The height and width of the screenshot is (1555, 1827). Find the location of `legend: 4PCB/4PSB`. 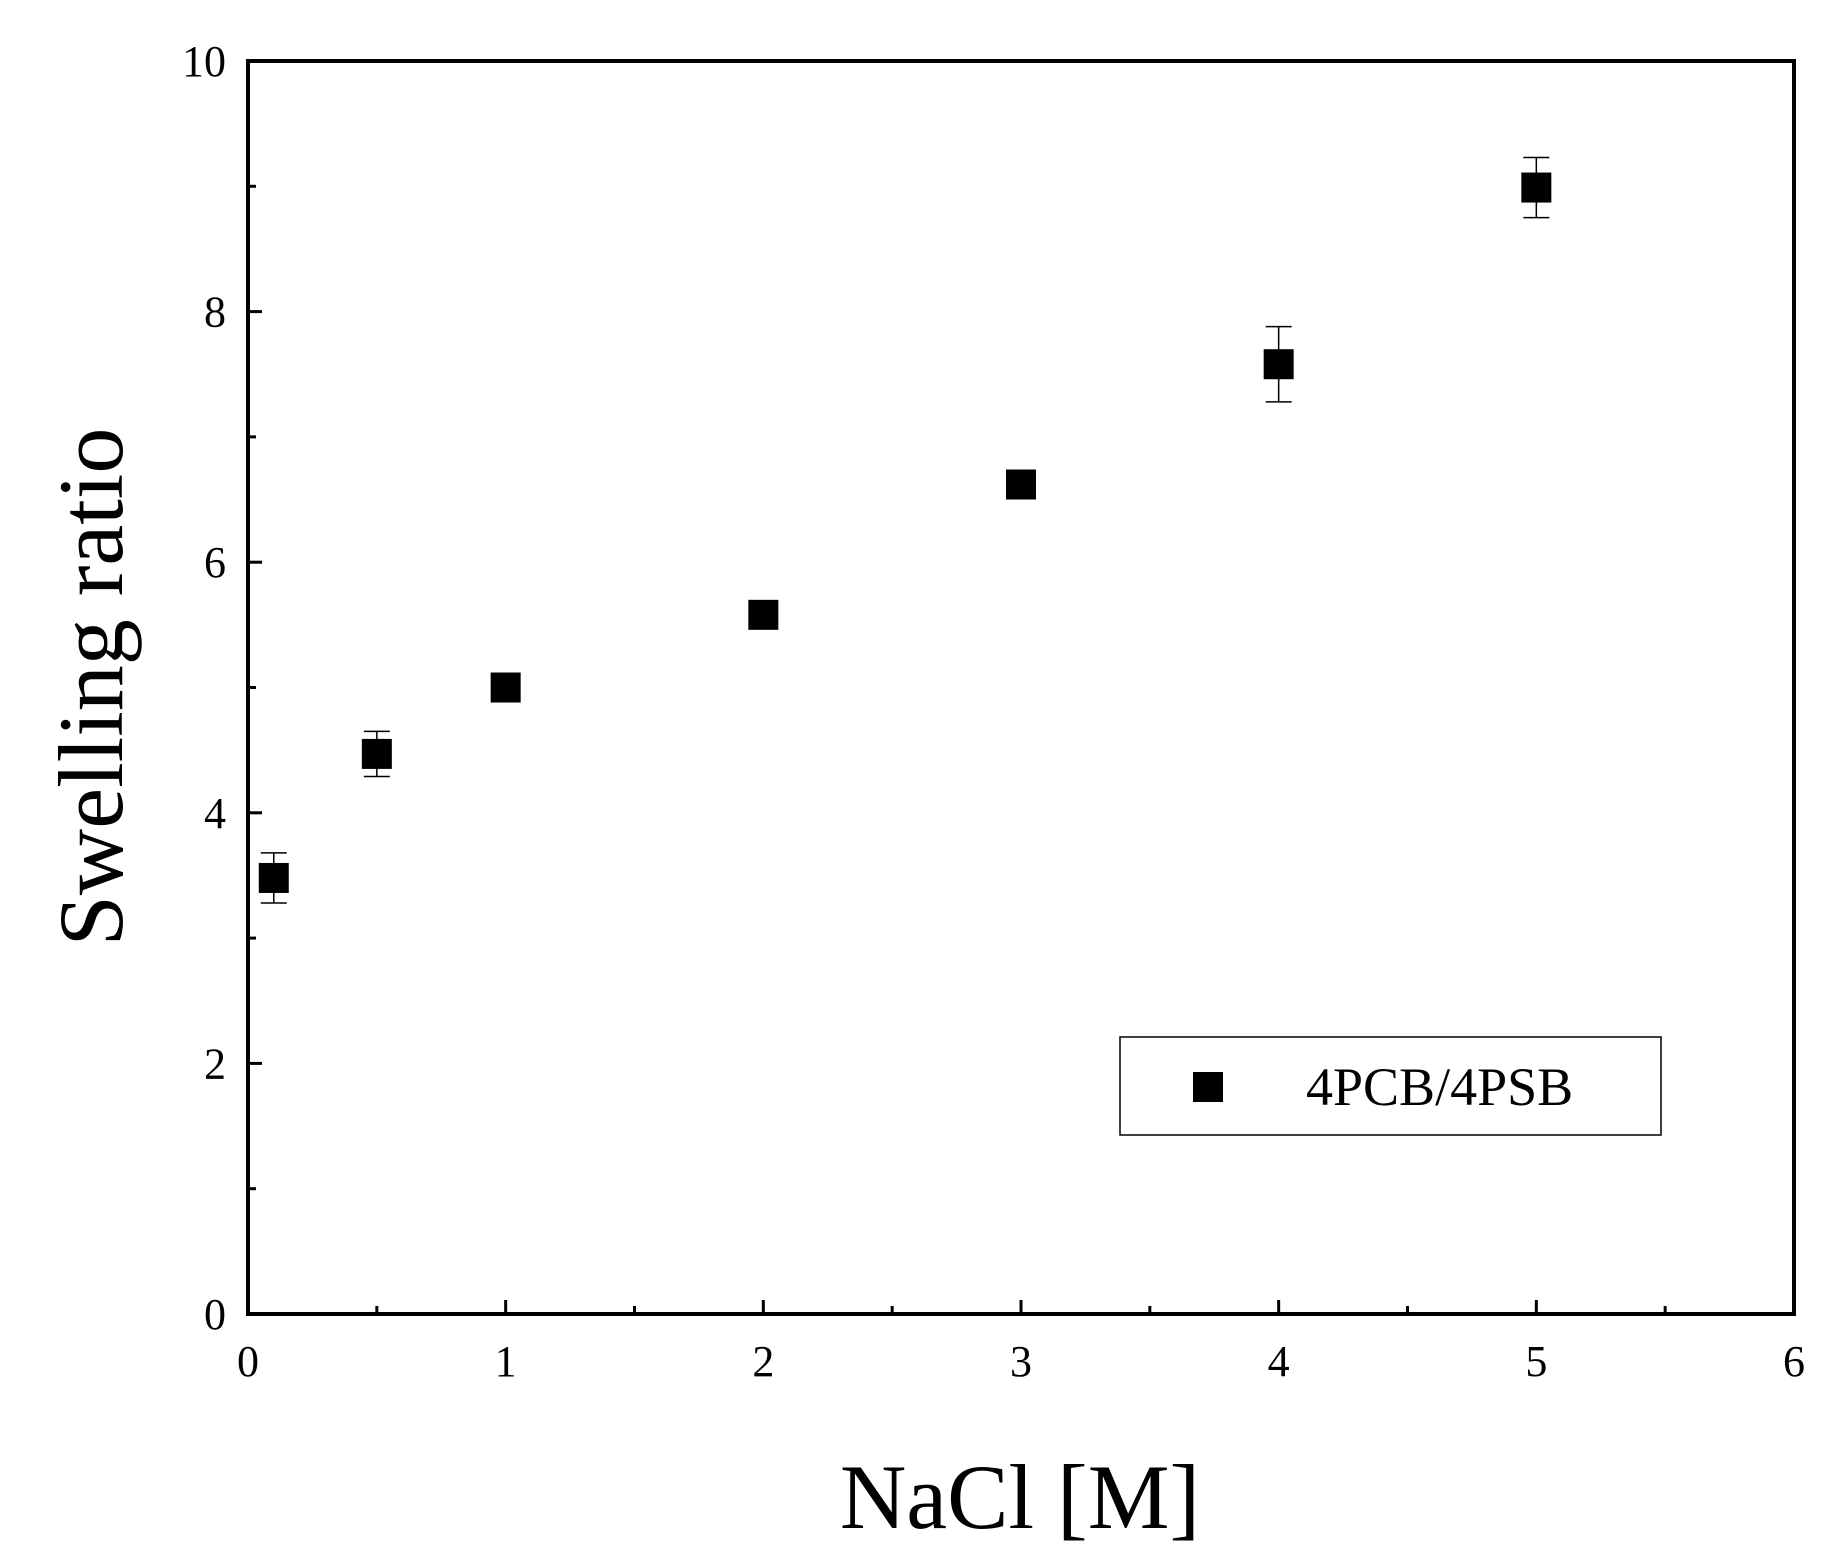

legend: 4PCB/4PSB is located at coordinates (1390, 1086).